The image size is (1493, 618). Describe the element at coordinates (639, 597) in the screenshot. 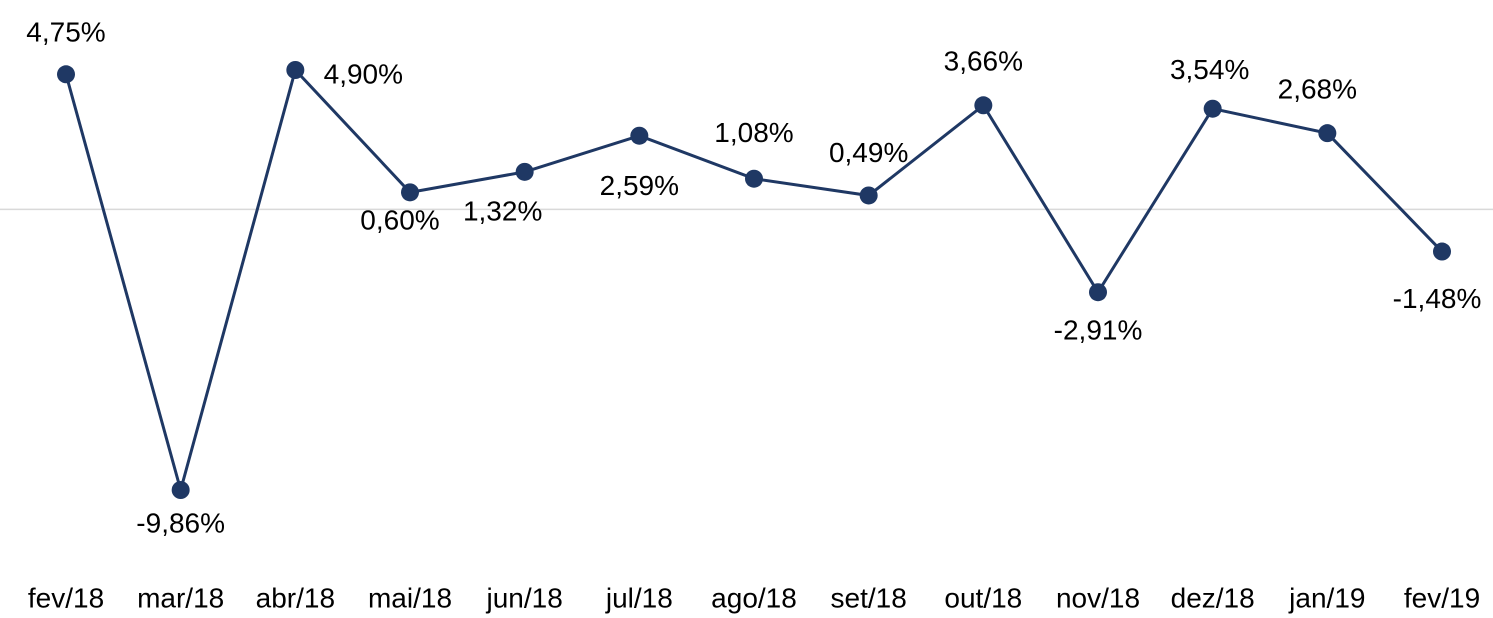

I see `x-tick-label: jul/18` at that location.